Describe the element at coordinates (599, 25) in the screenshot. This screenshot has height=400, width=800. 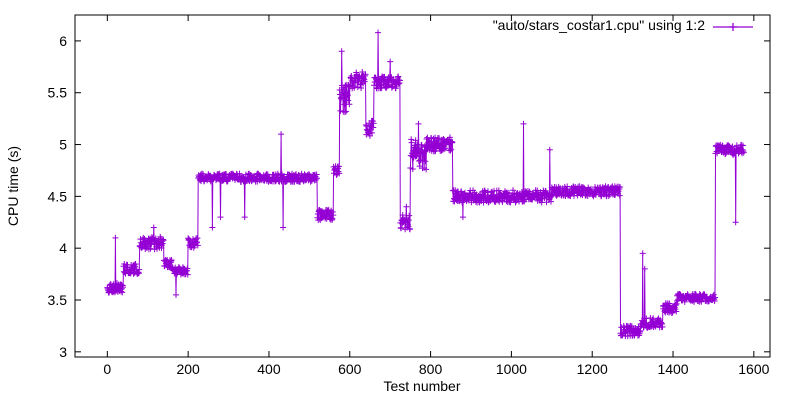
I see `legend-label: "auto/stars_costar1.cpu" using 1:2` at that location.